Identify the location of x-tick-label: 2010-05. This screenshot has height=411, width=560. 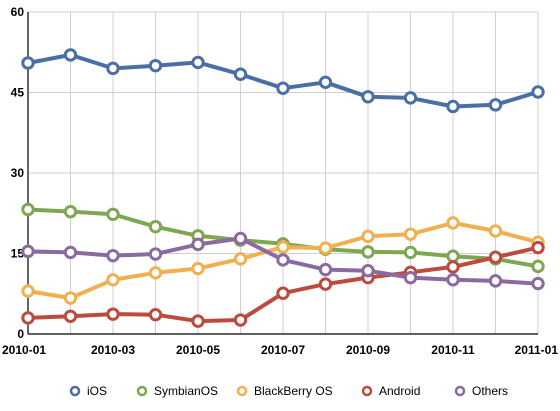
(198, 350).